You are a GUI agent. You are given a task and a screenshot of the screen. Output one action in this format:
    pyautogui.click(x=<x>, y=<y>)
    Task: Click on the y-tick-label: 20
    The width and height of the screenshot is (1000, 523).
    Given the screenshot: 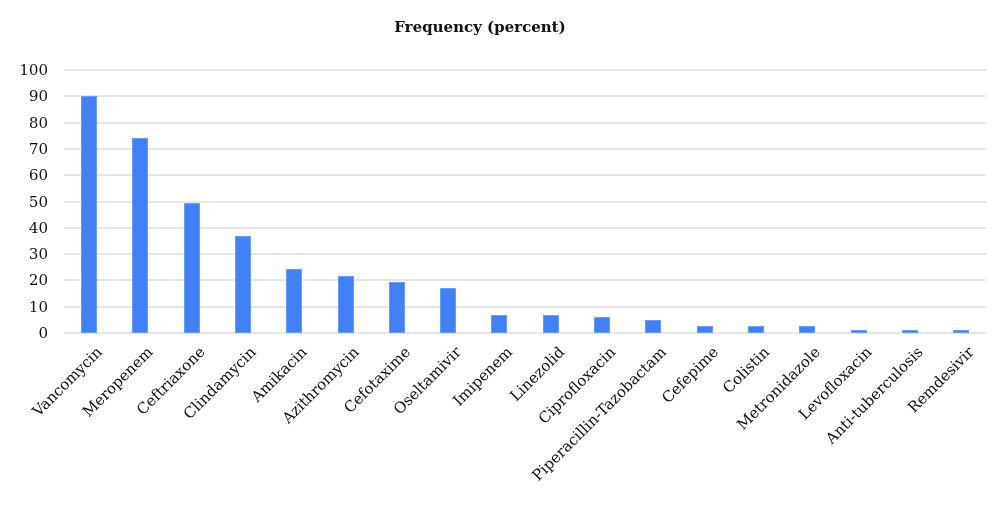 What is the action you would take?
    pyautogui.click(x=38, y=280)
    